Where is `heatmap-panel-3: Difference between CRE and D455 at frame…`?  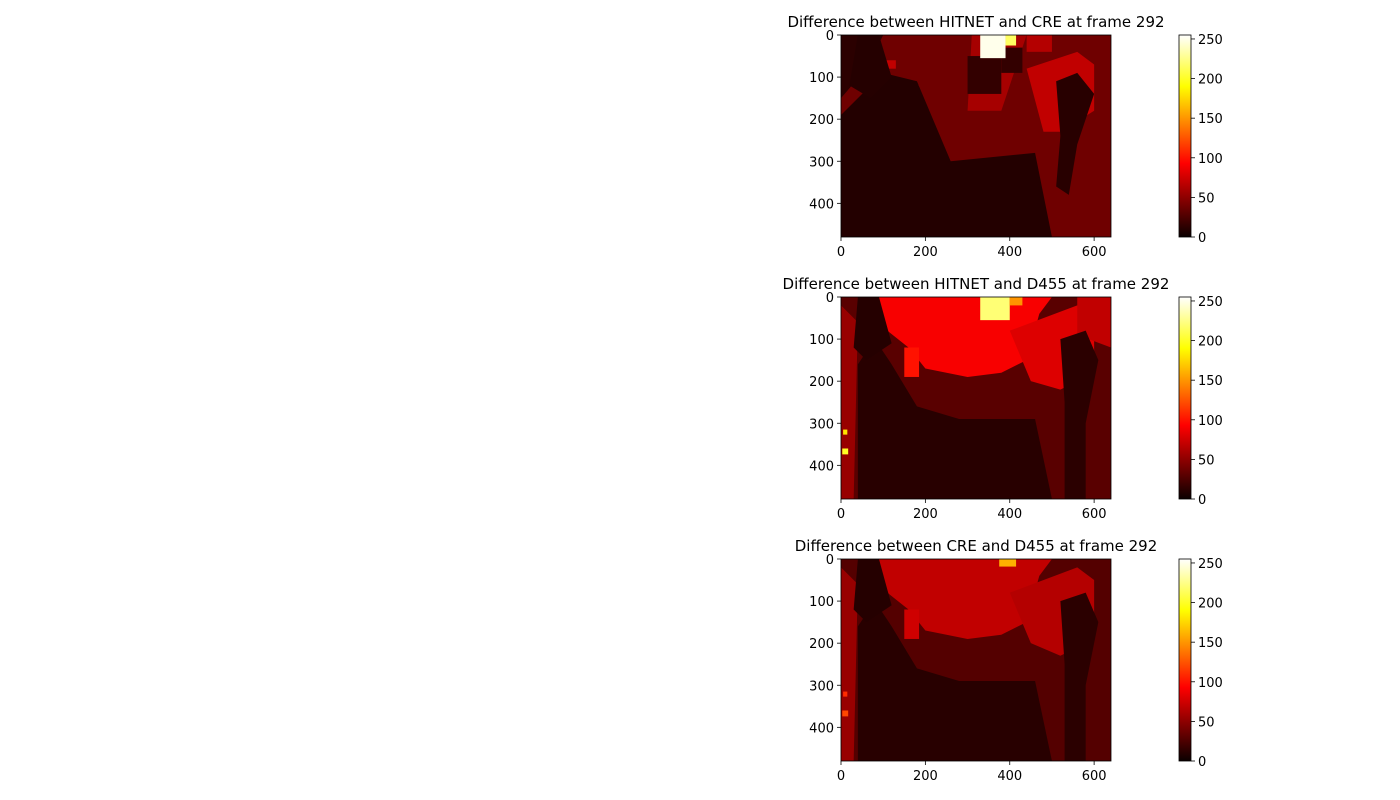 heatmap-panel-3: Difference between CRE and D455 at frame… is located at coordinates (1009, 660).